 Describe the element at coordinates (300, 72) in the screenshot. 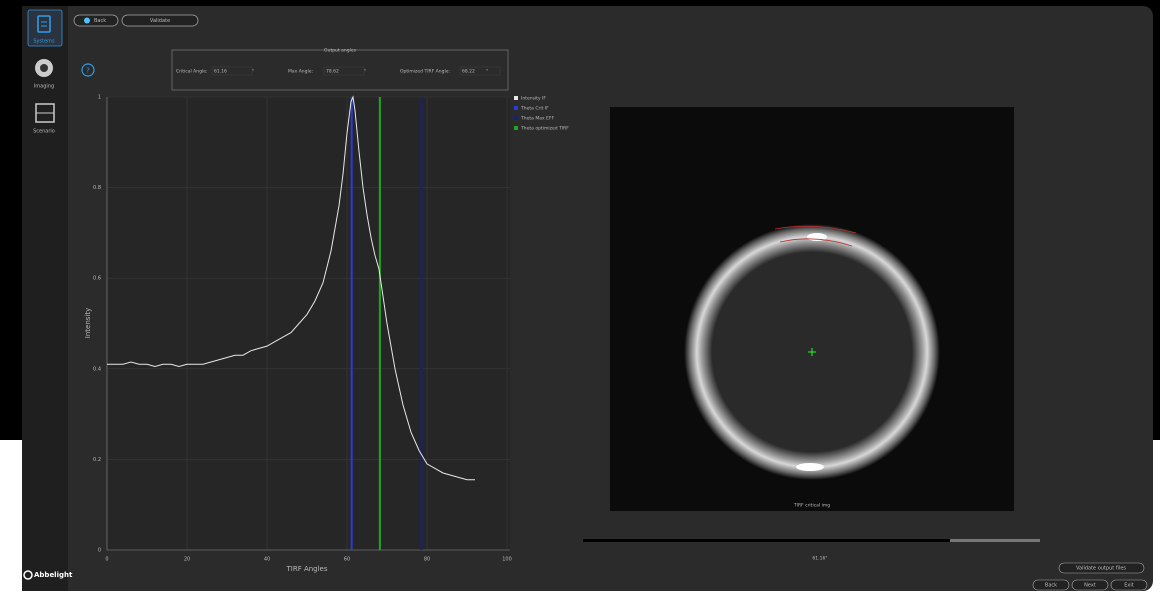

I see `field-label: Max Angle:` at that location.